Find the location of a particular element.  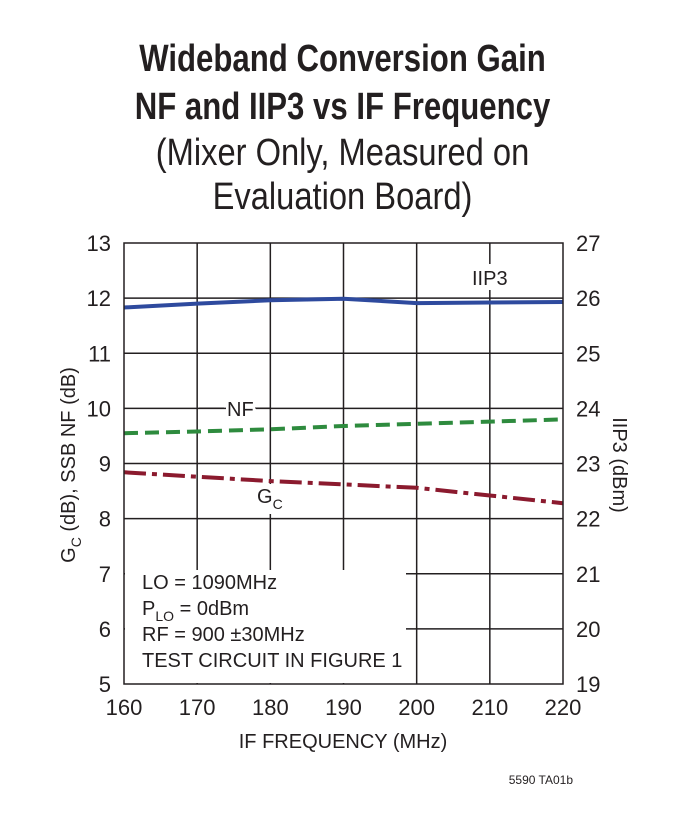

series-label-nf: NF is located at coordinates (240, 410).